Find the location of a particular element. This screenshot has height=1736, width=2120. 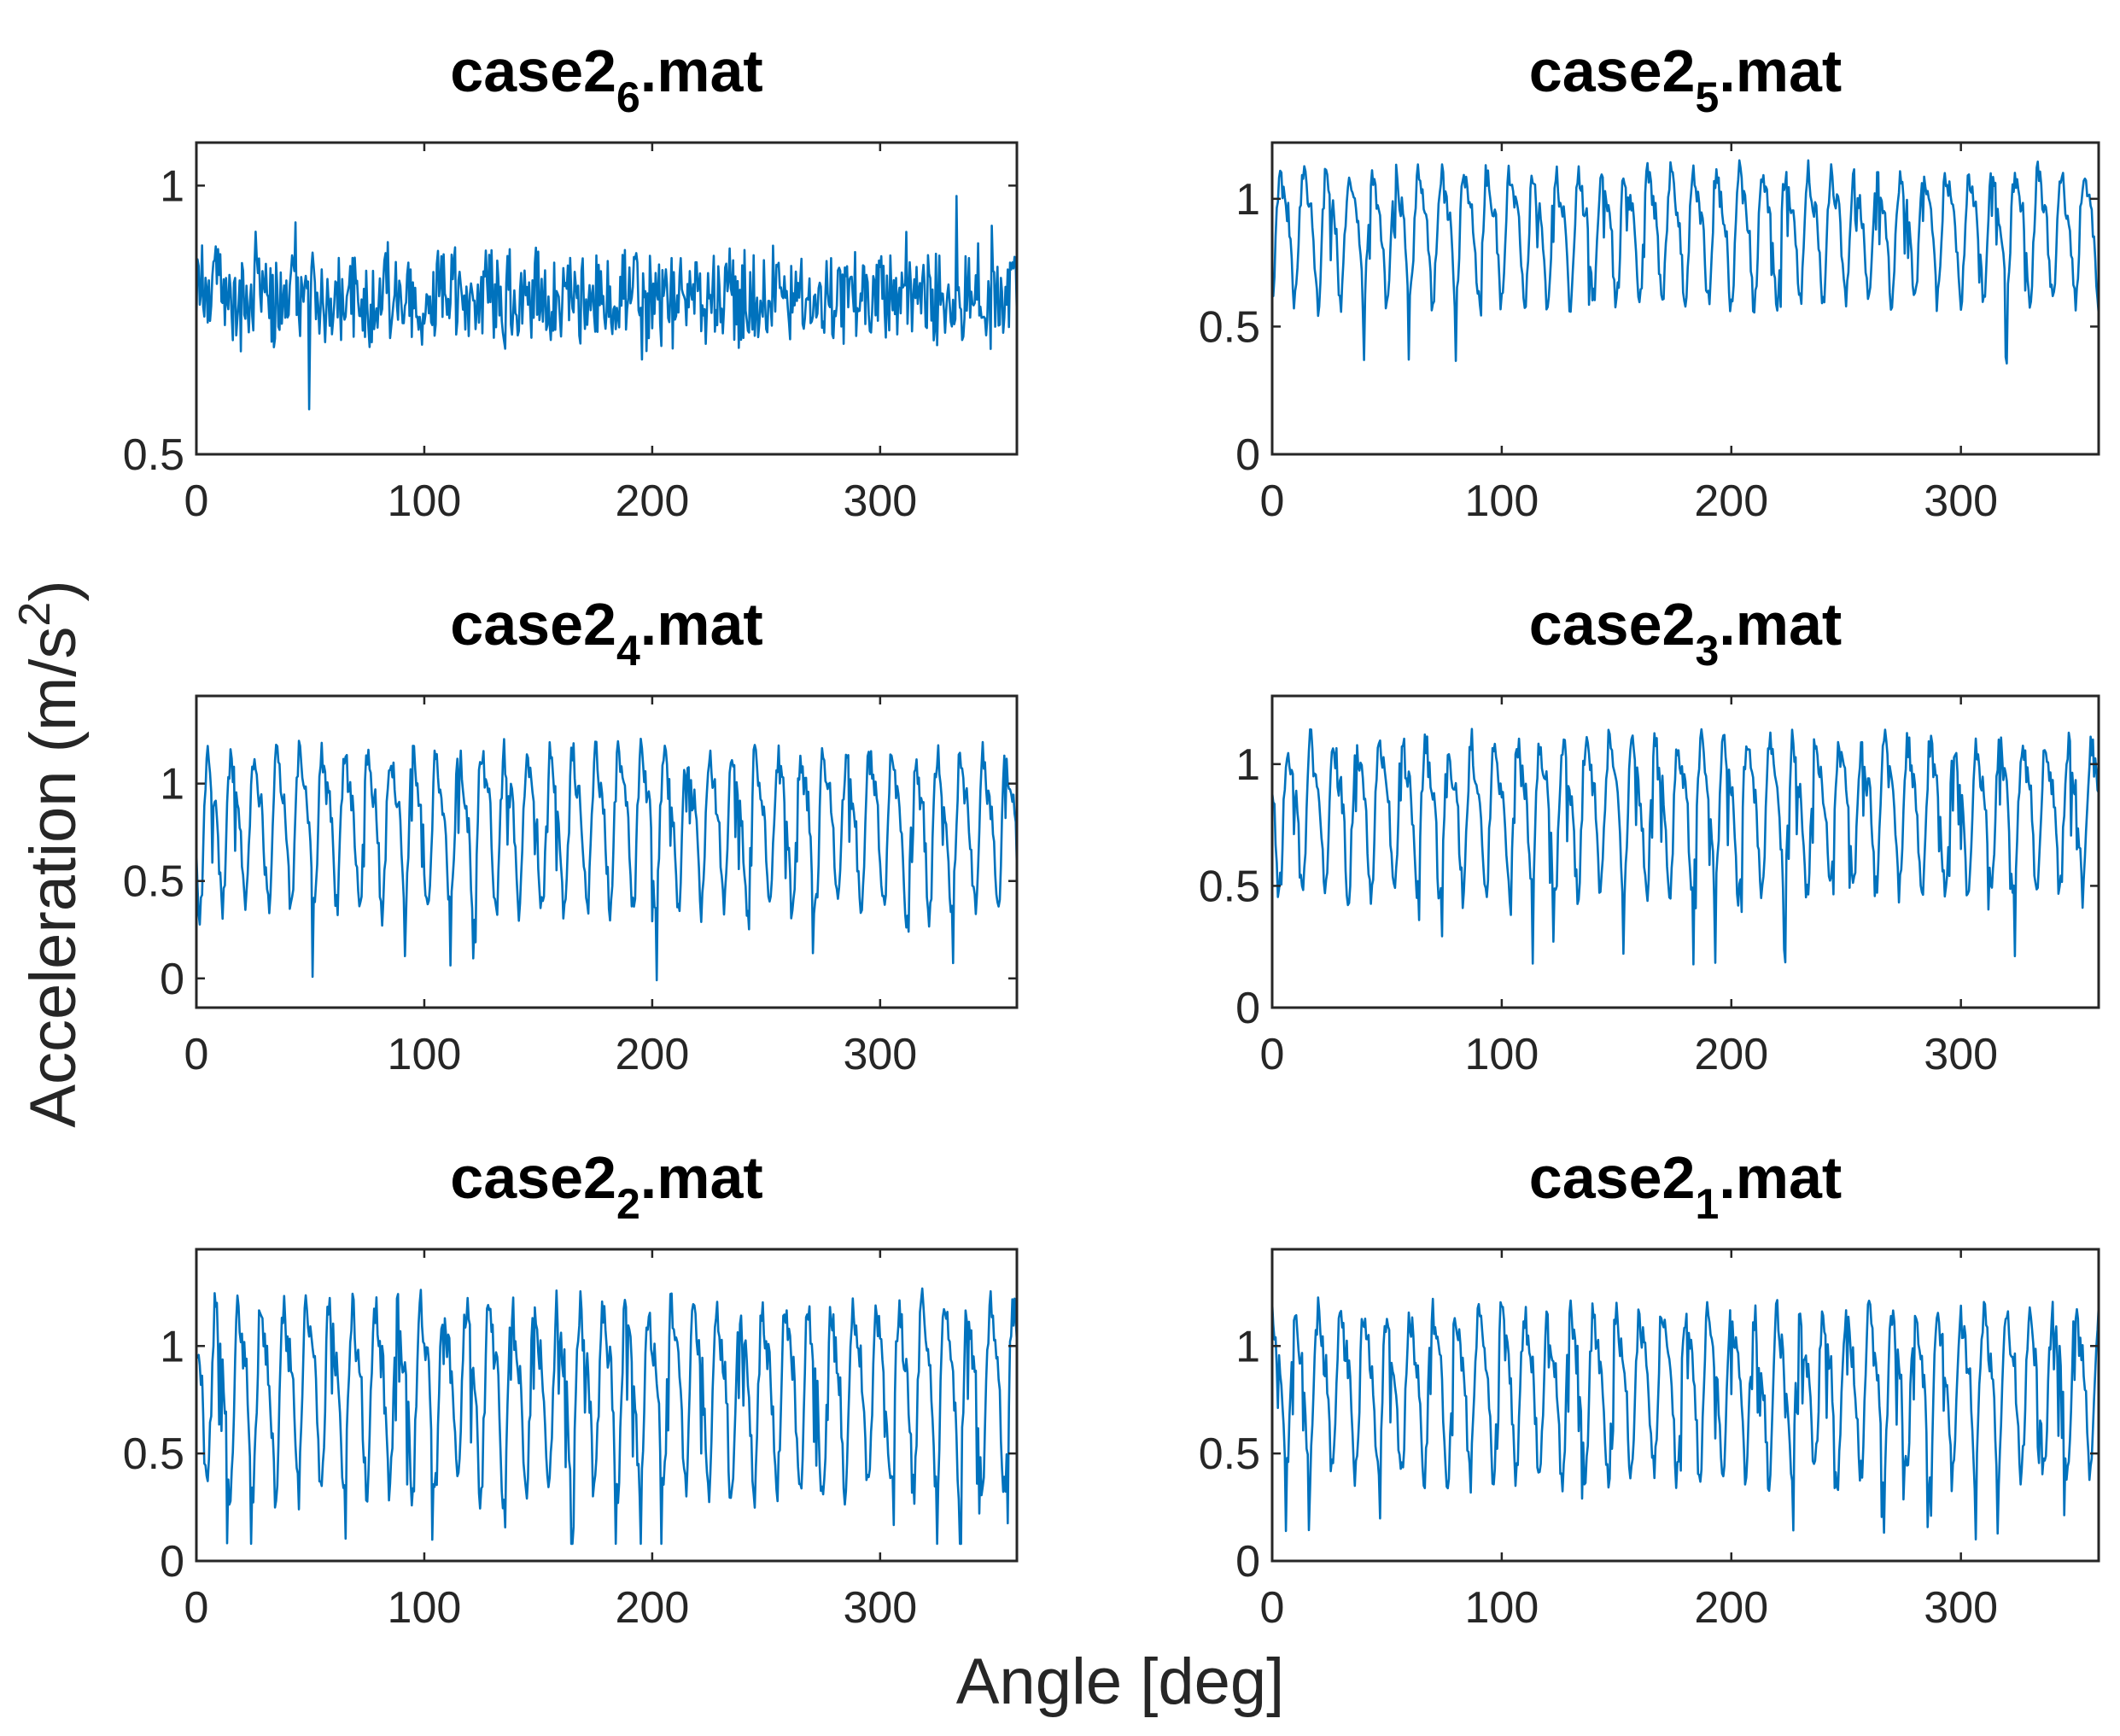

subplot-title: case24.mat is located at coordinates (606, 633).